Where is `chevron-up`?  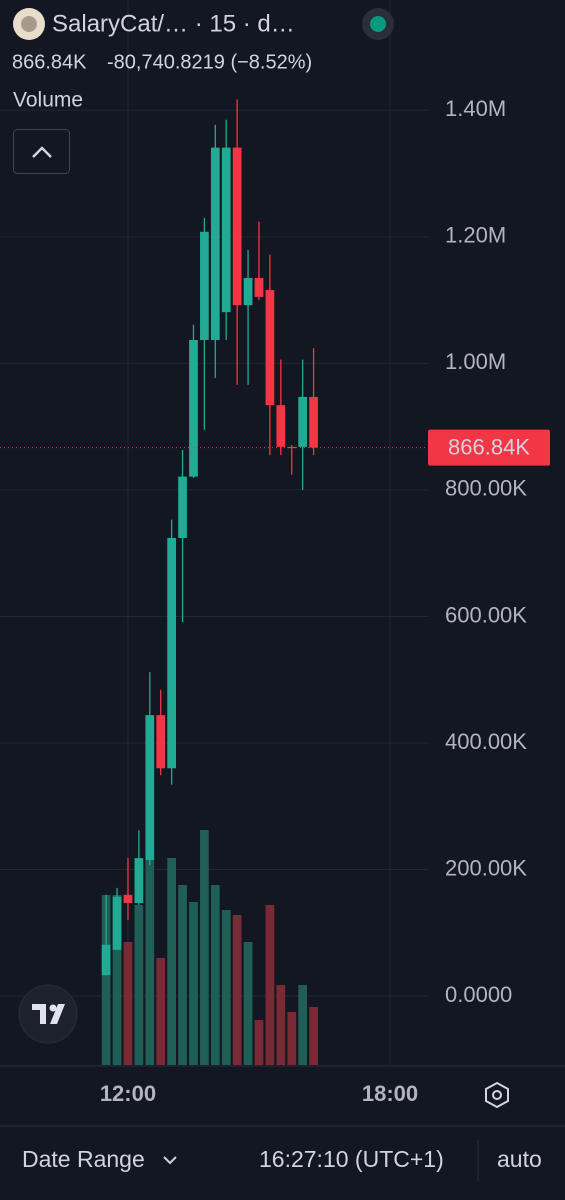 chevron-up is located at coordinates (42, 152).